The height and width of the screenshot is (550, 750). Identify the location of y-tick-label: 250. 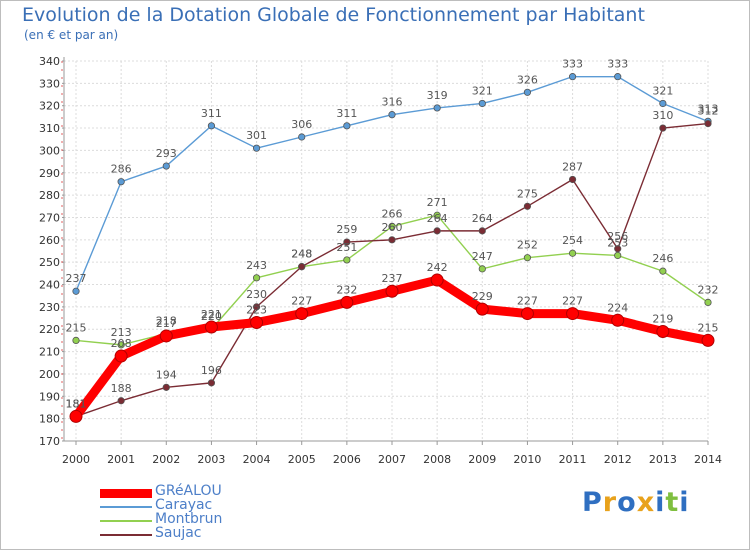
(49, 262).